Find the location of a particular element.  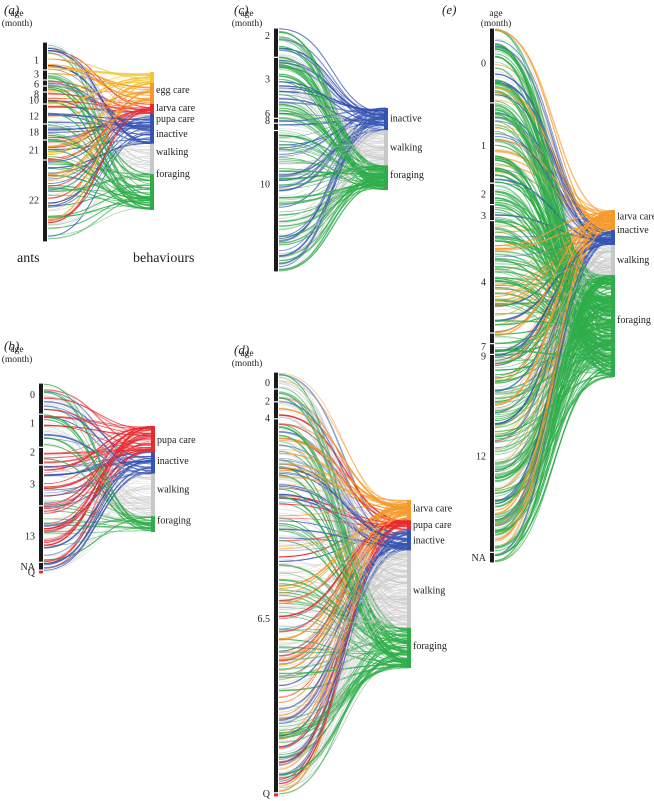

age-label-3: 3 is located at coordinates (32, 485).